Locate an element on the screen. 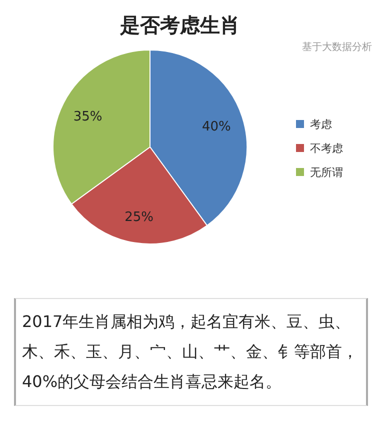  data-label: 25% is located at coordinates (139, 217).